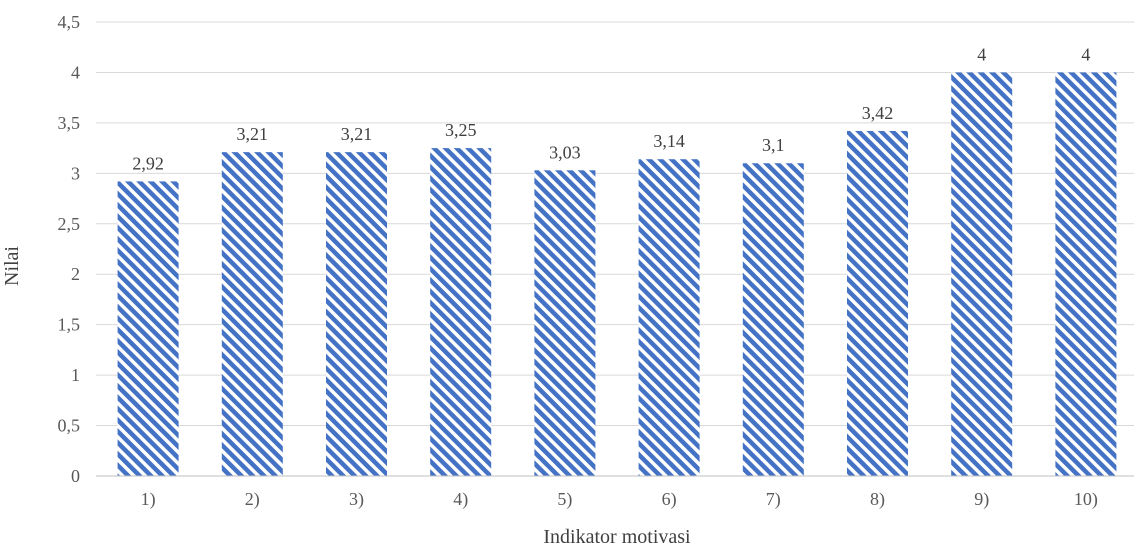 Image resolution: width=1134 pixels, height=551 pixels. I want to click on x-tick-label: 10), so click(1086, 499).